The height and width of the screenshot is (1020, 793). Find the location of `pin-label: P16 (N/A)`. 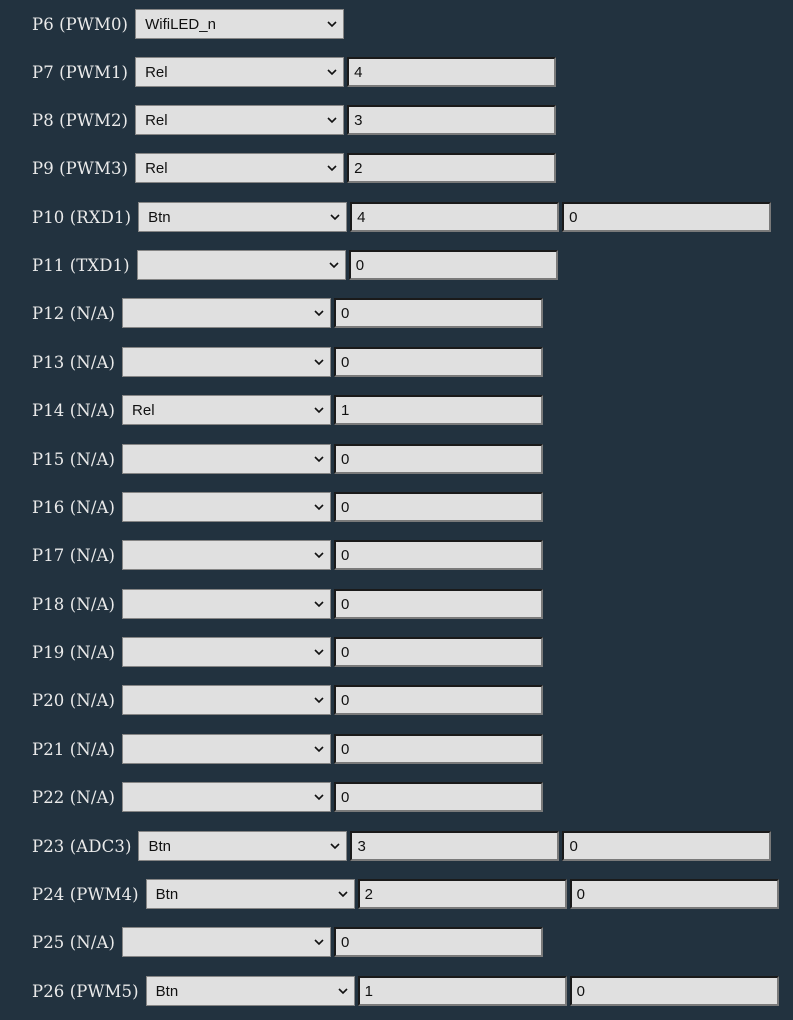

pin-label: P16 (N/A) is located at coordinates (74, 507).